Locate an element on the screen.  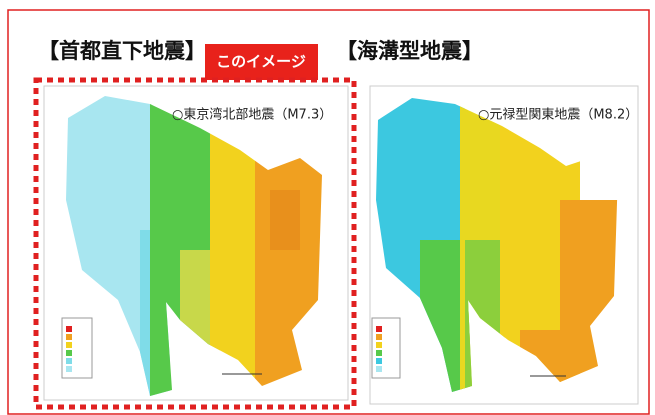
right-title: 【海溝型地震】 is located at coordinates (409, 51).